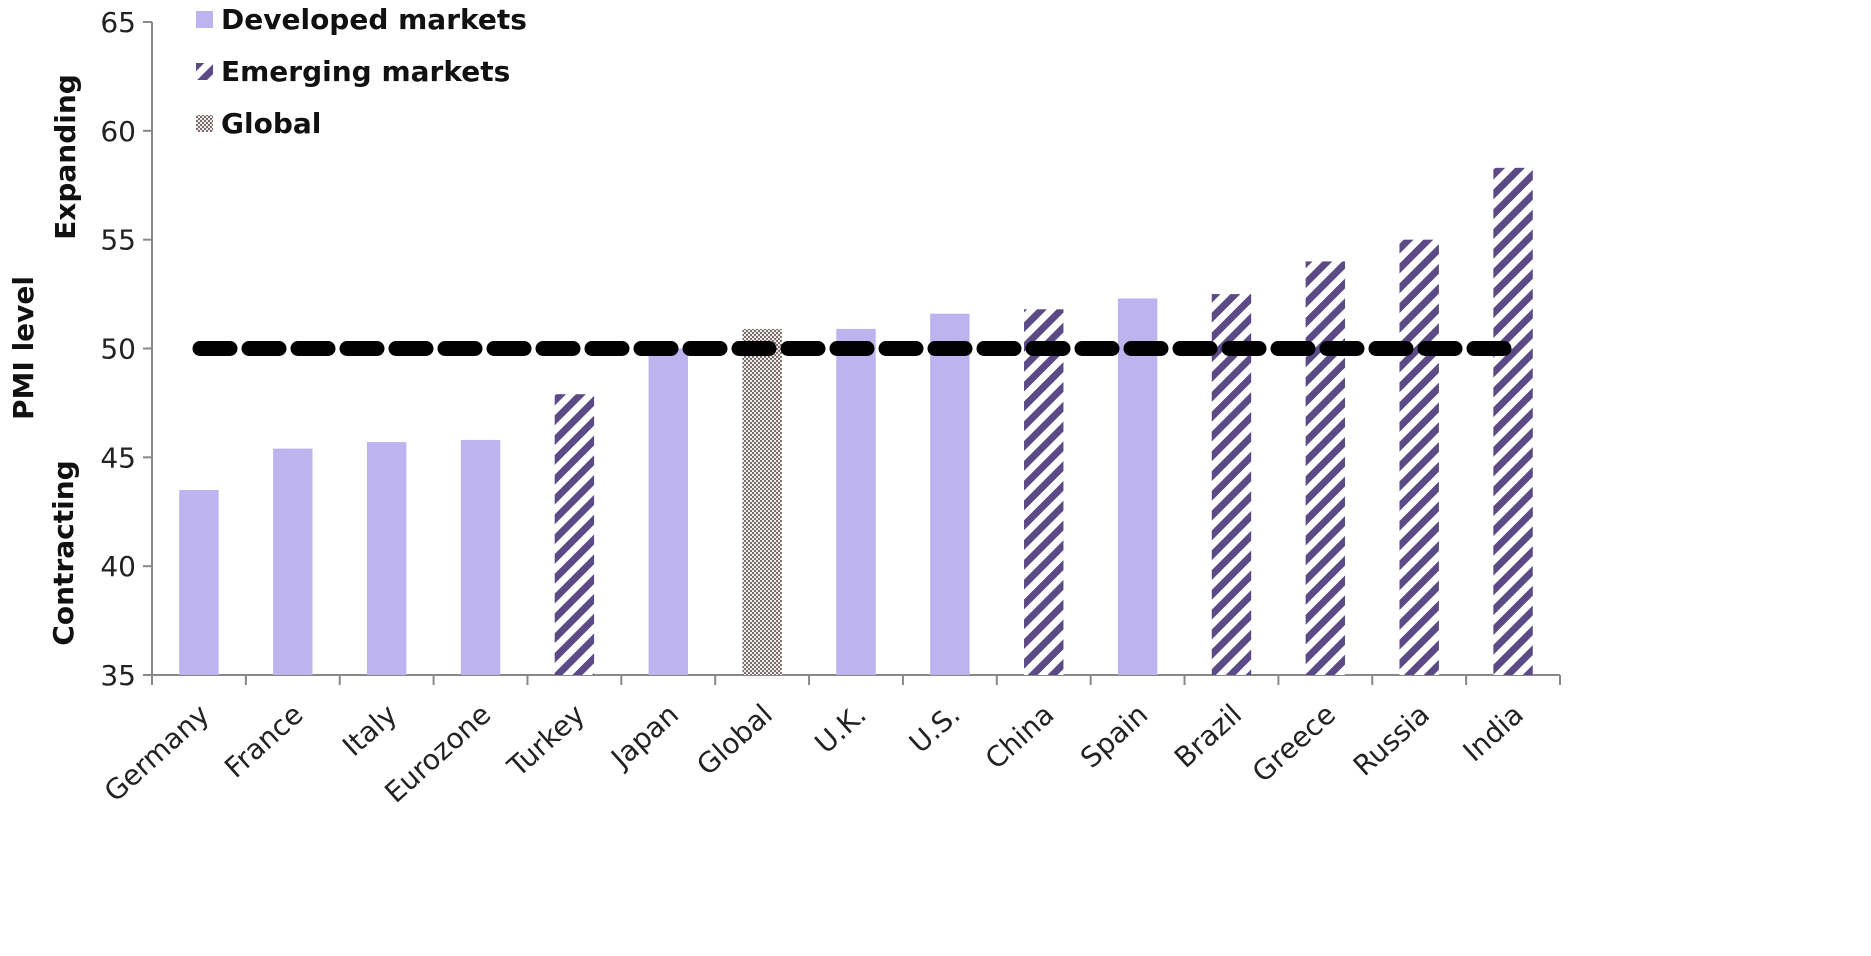  What do you see at coordinates (1208, 736) in the screenshot?
I see `x-tick-label: Brazil` at bounding box center [1208, 736].